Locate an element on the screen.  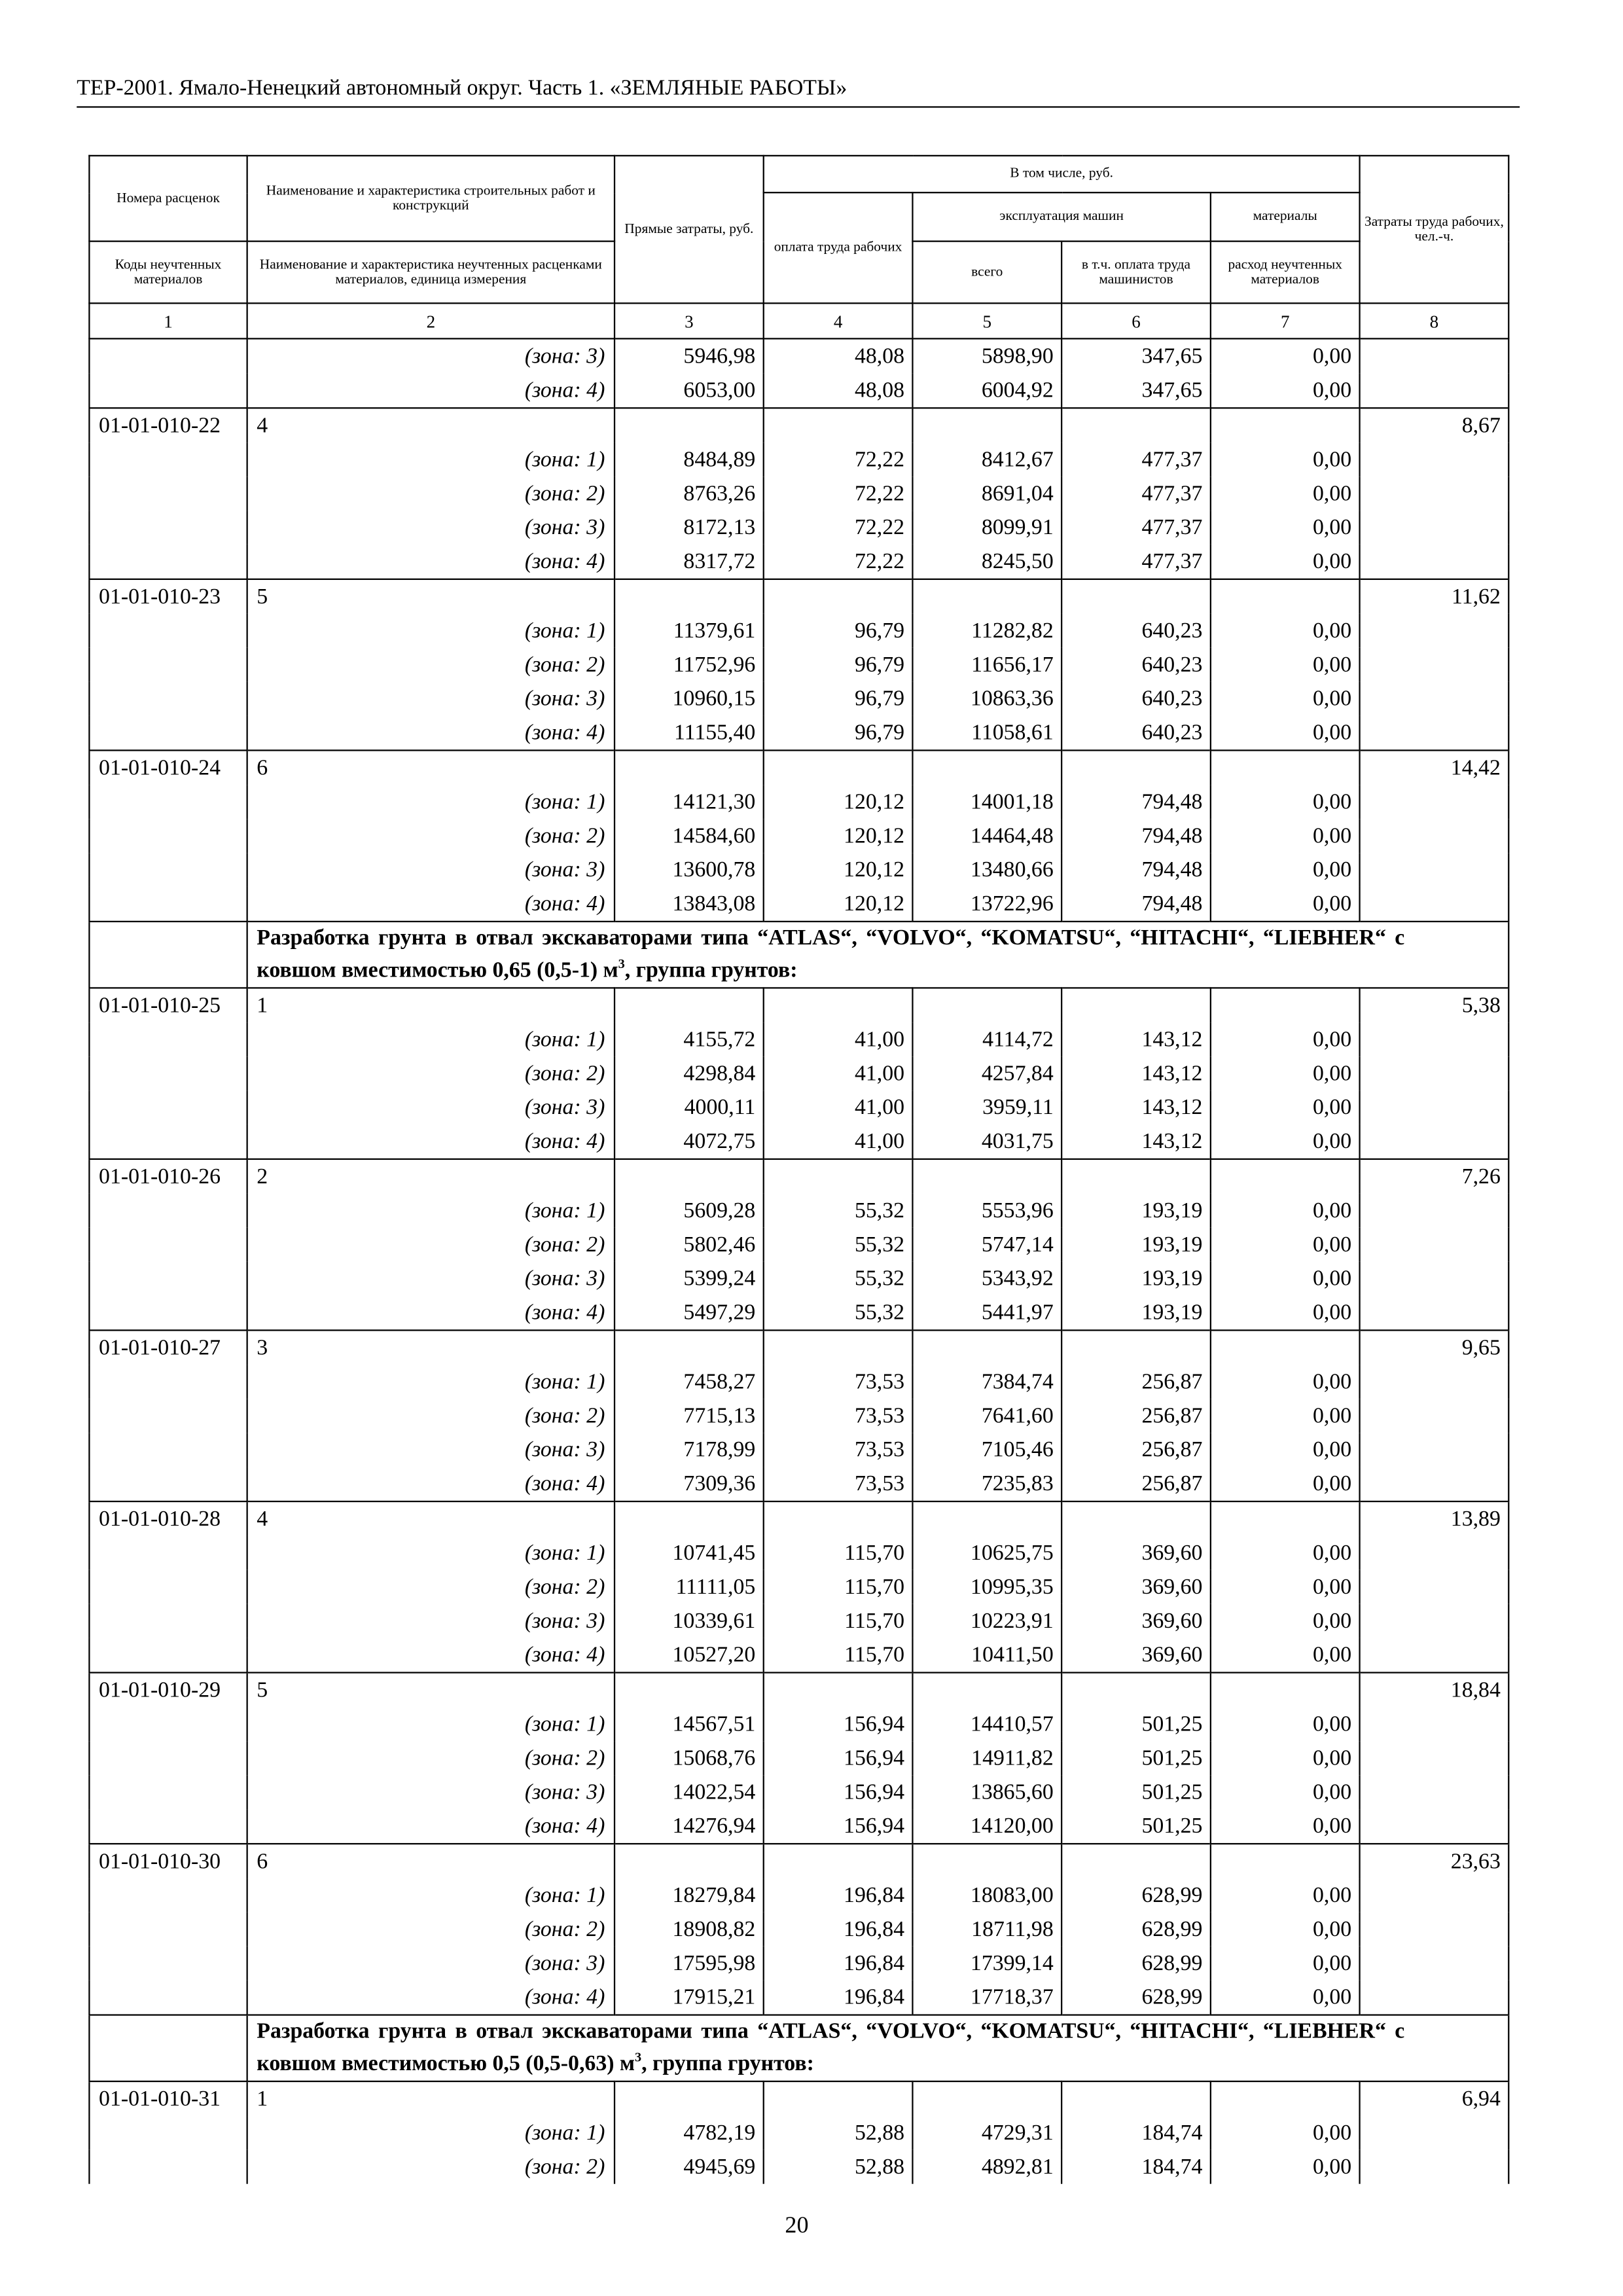
value: 18279,84 is located at coordinates (688, 1895).